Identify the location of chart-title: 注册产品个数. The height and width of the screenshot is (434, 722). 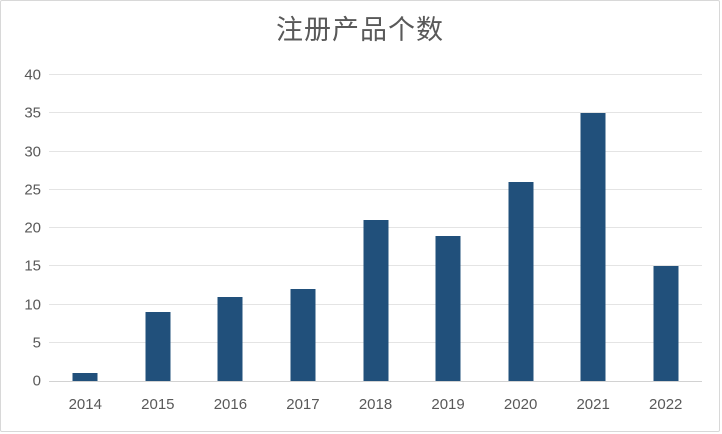
(360, 30).